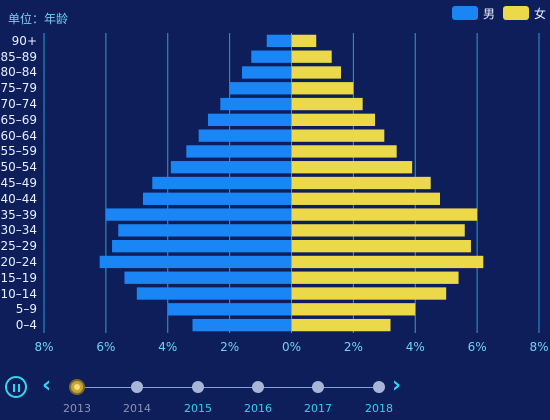 The height and width of the screenshot is (420, 550). What do you see at coordinates (291, 347) in the screenshot?
I see `x-tick-label: 0%` at bounding box center [291, 347].